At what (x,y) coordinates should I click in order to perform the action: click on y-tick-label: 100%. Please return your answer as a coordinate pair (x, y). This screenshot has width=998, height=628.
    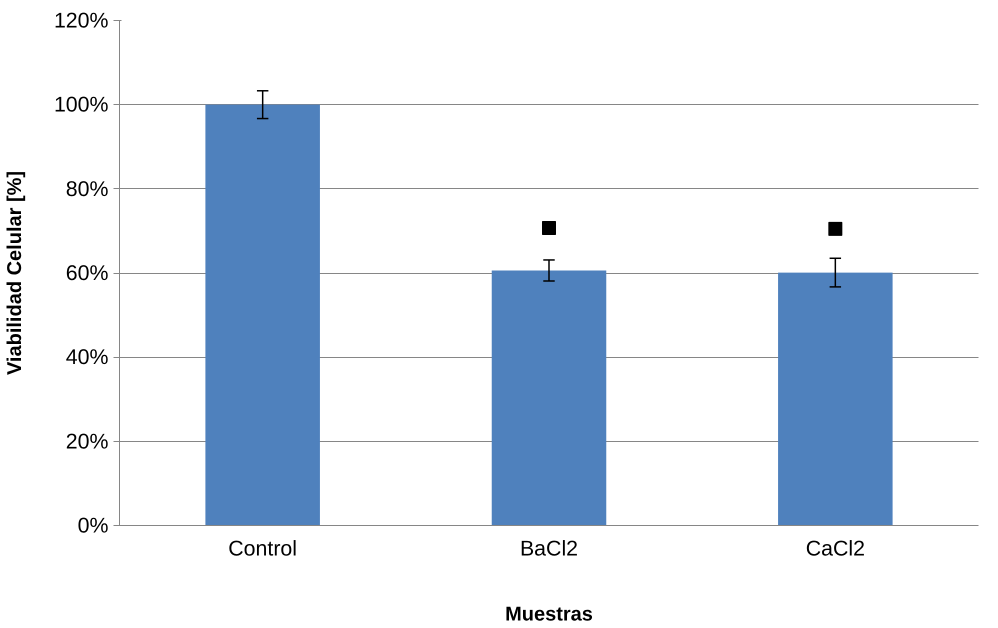
    Looking at the image, I should click on (81, 104).